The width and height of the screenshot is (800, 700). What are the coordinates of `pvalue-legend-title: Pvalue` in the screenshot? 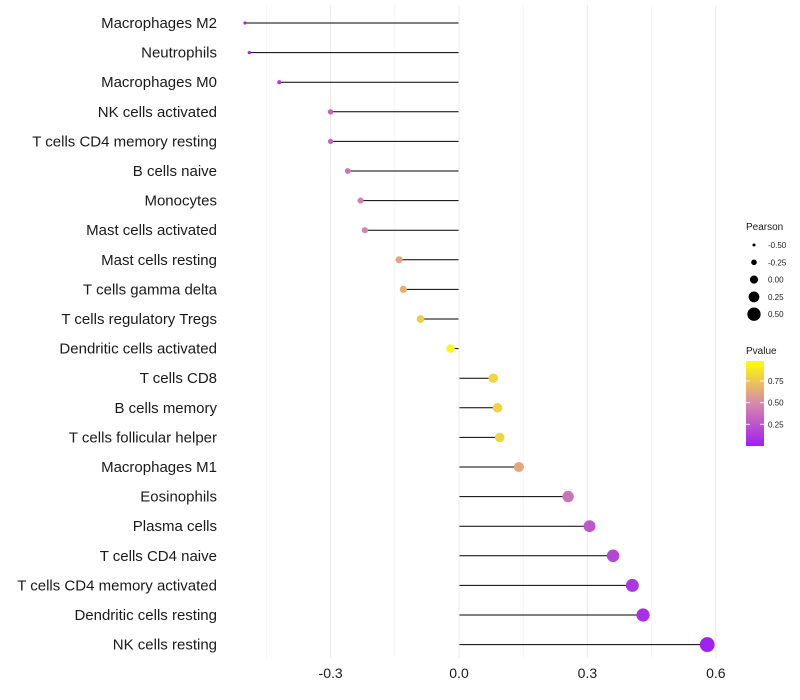 It's located at (761, 351).